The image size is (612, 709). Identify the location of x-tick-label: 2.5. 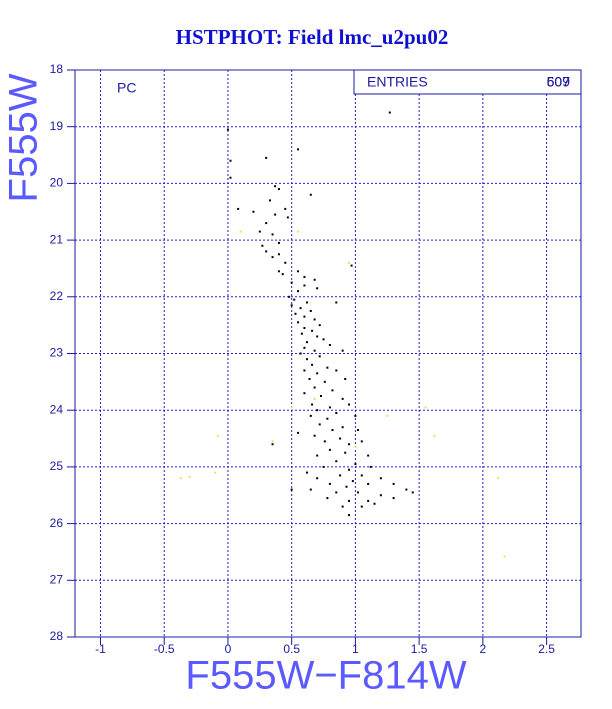
(546, 649).